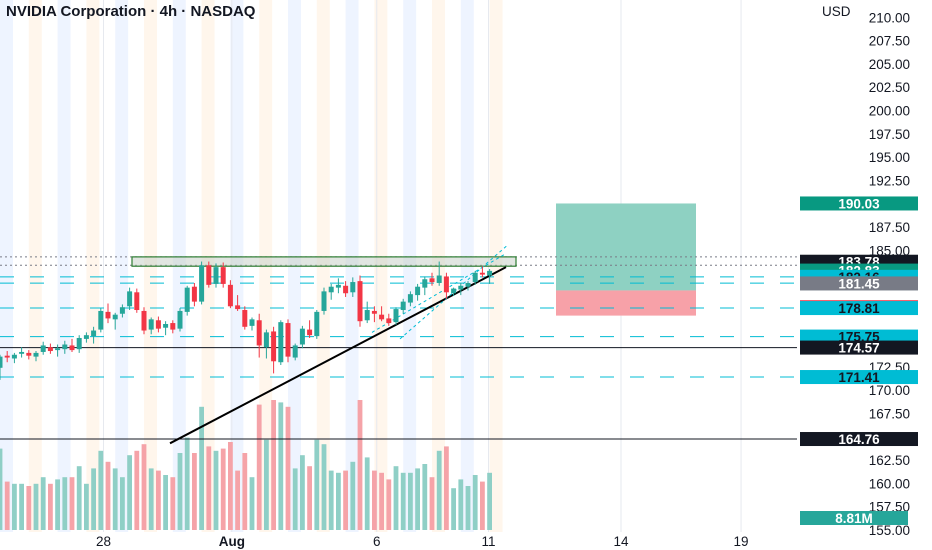  What do you see at coordinates (854, 518) in the screenshot?
I see `volume-tag` at bounding box center [854, 518].